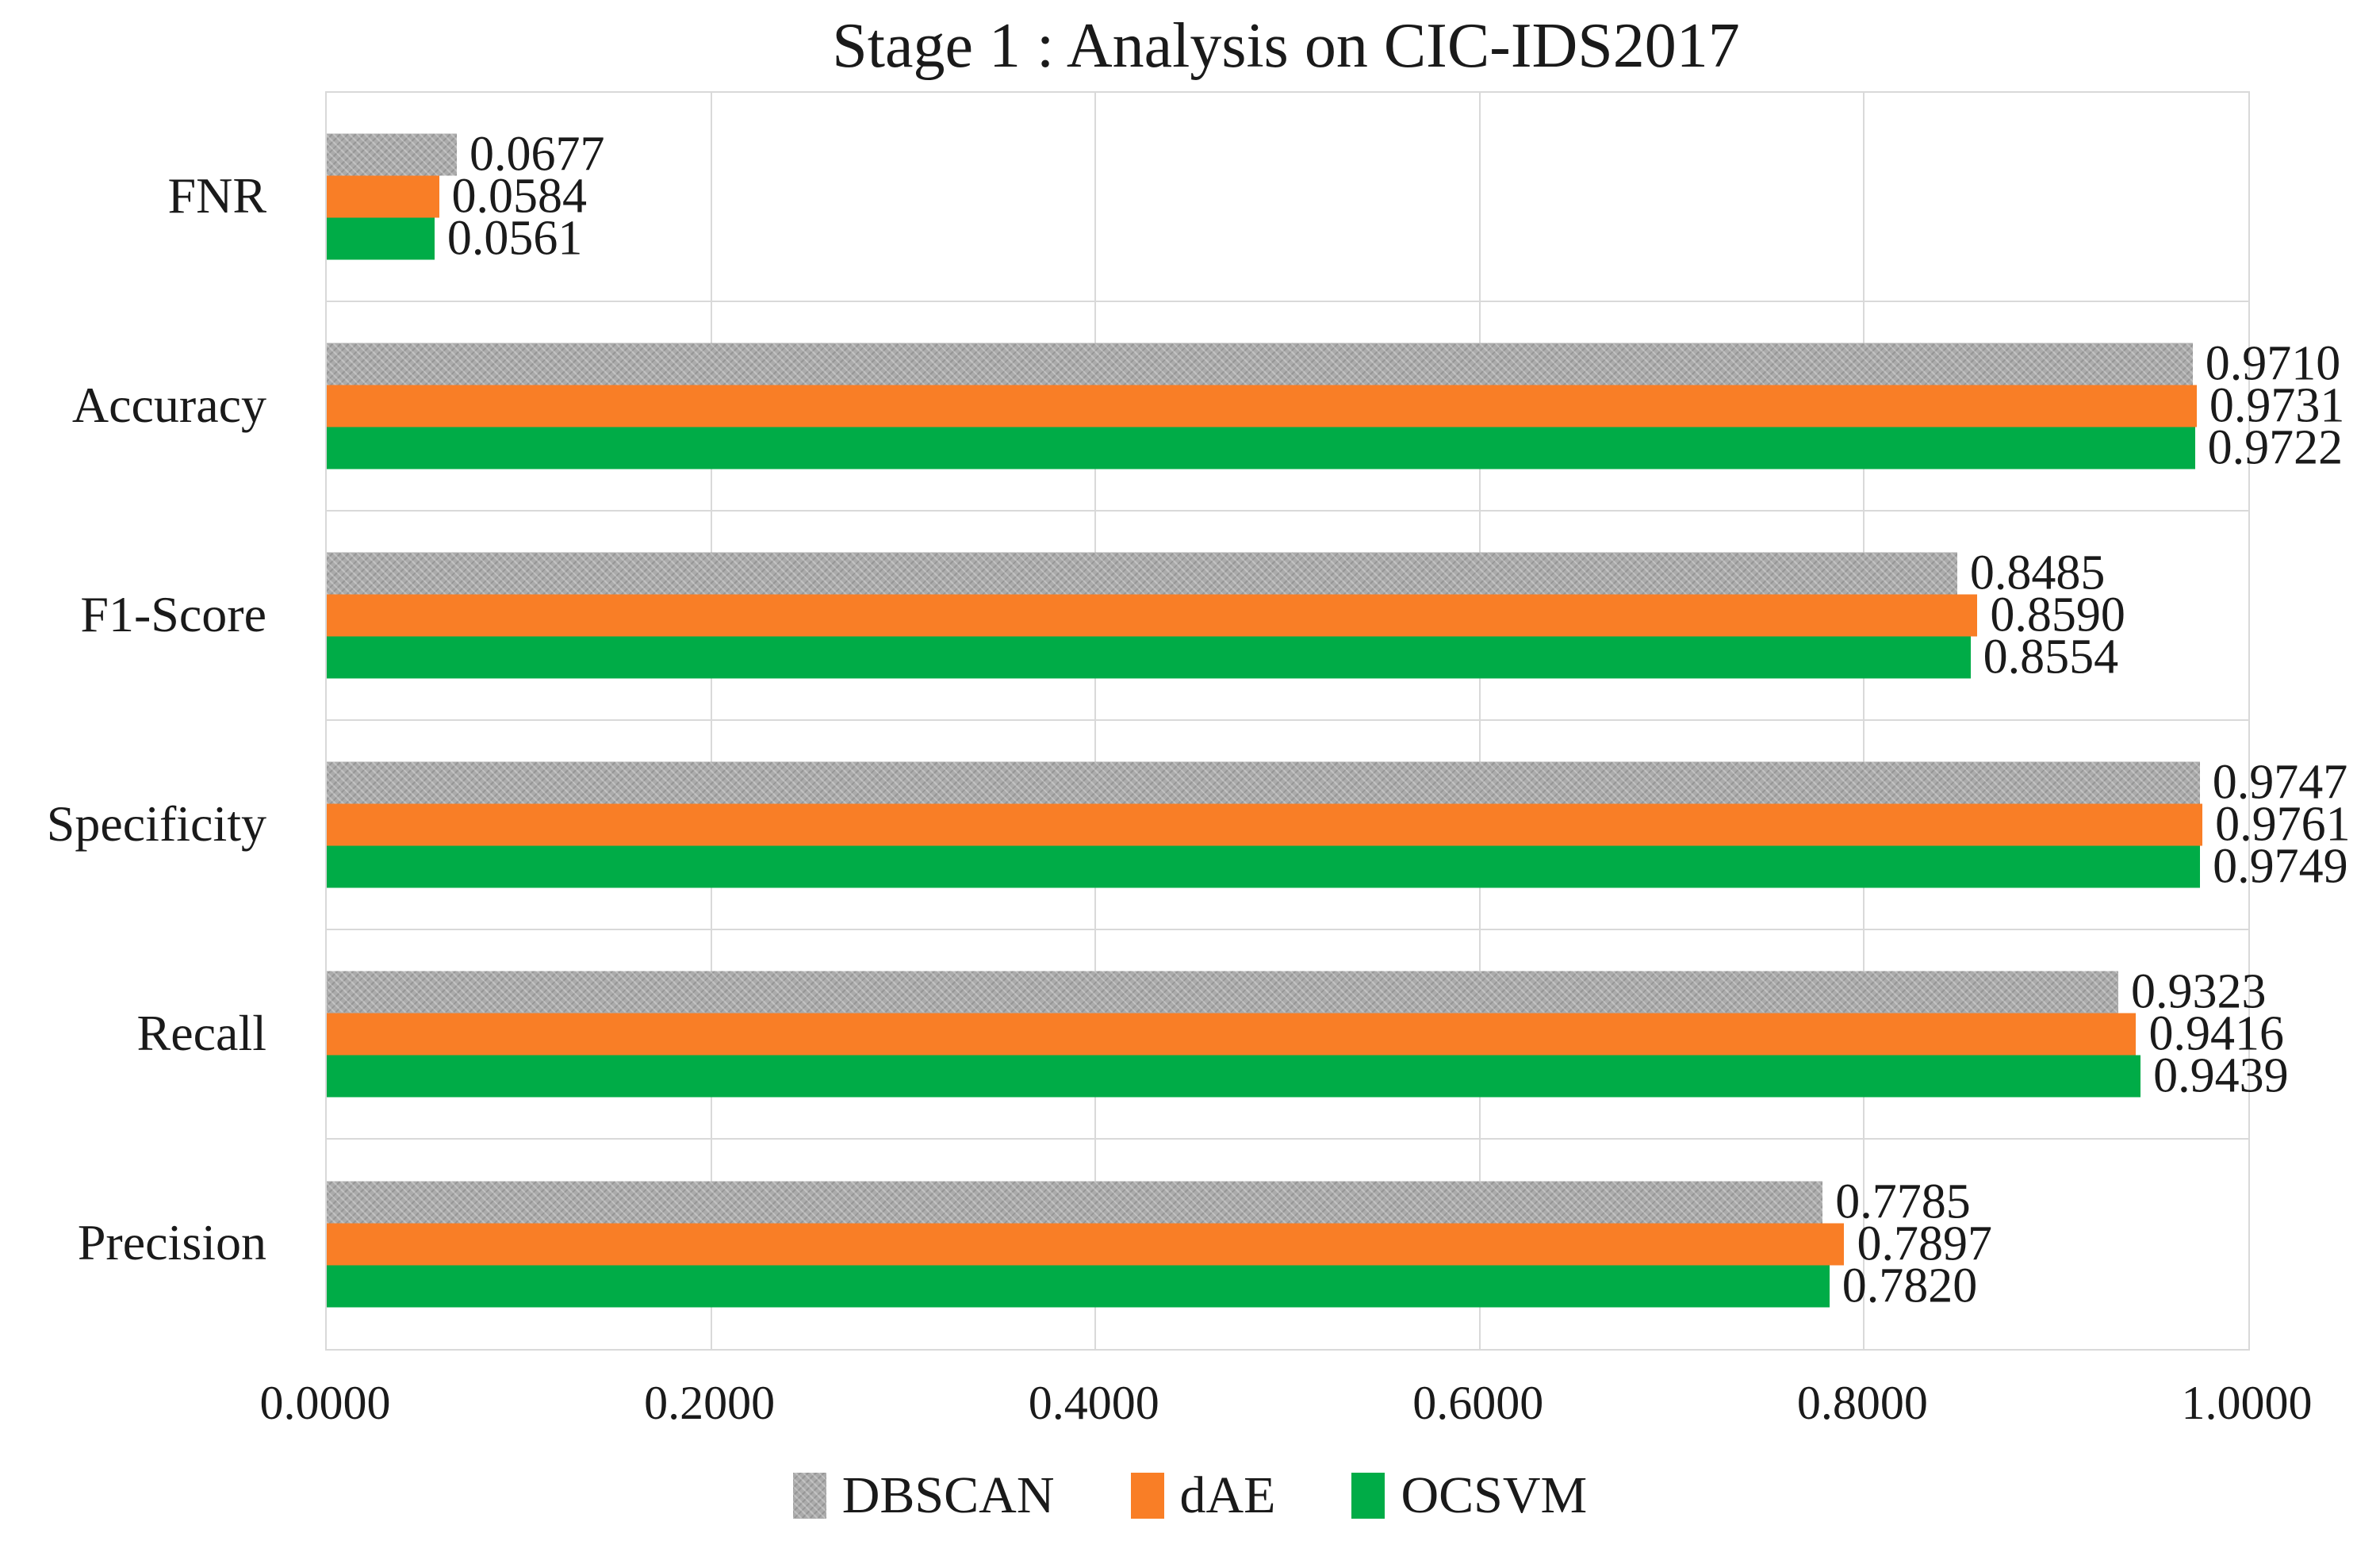 The width and height of the screenshot is (2380, 1552). Describe the element at coordinates (710, 1403) in the screenshot. I see `x-tick-label: 0.2000` at that location.